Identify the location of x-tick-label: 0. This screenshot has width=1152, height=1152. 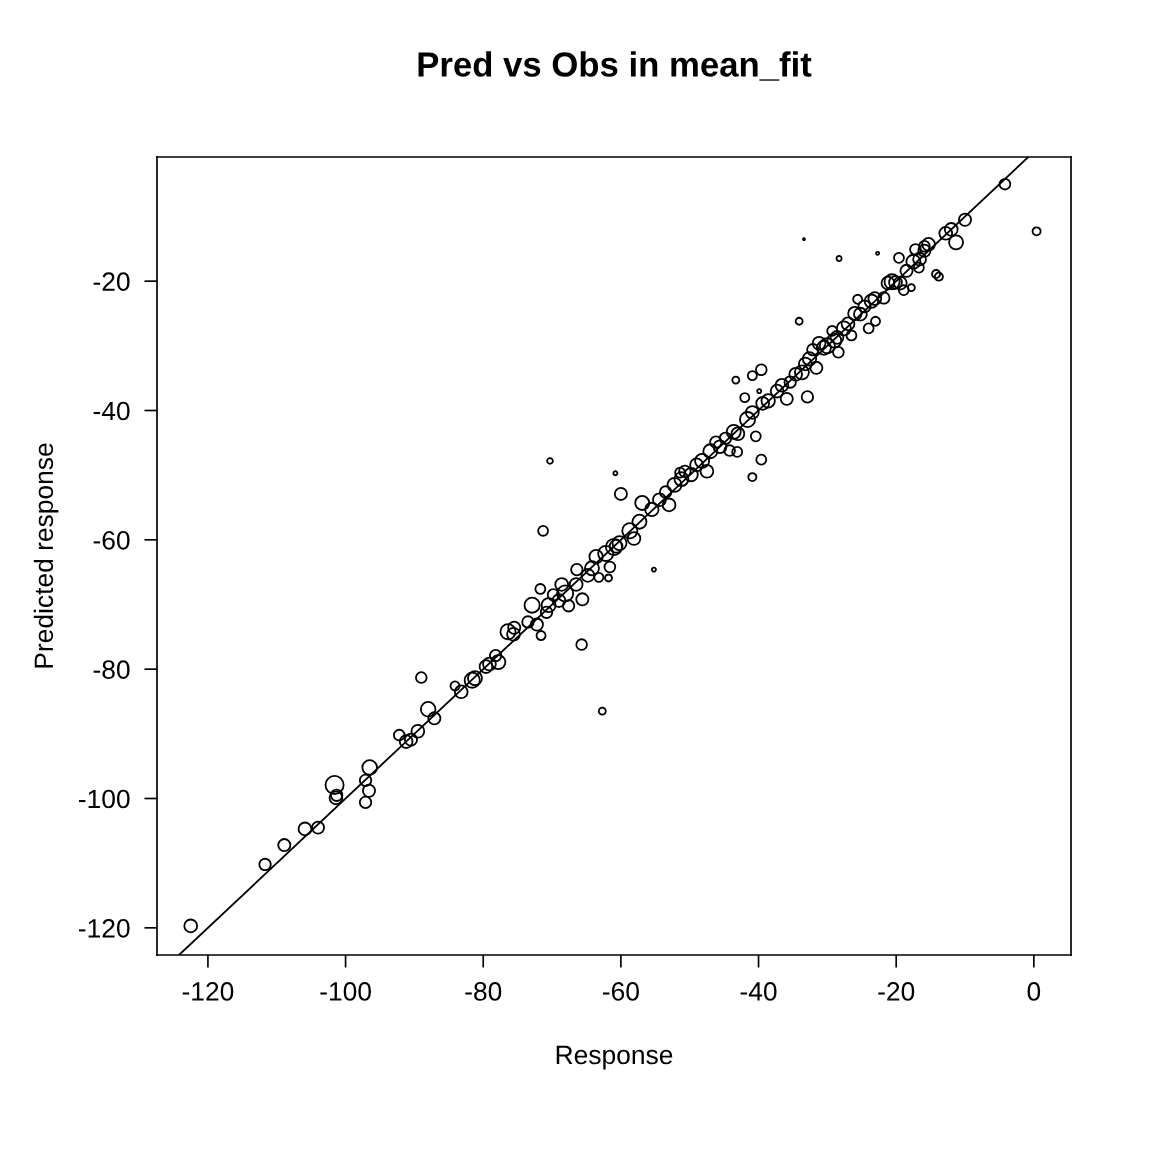
(1034, 991).